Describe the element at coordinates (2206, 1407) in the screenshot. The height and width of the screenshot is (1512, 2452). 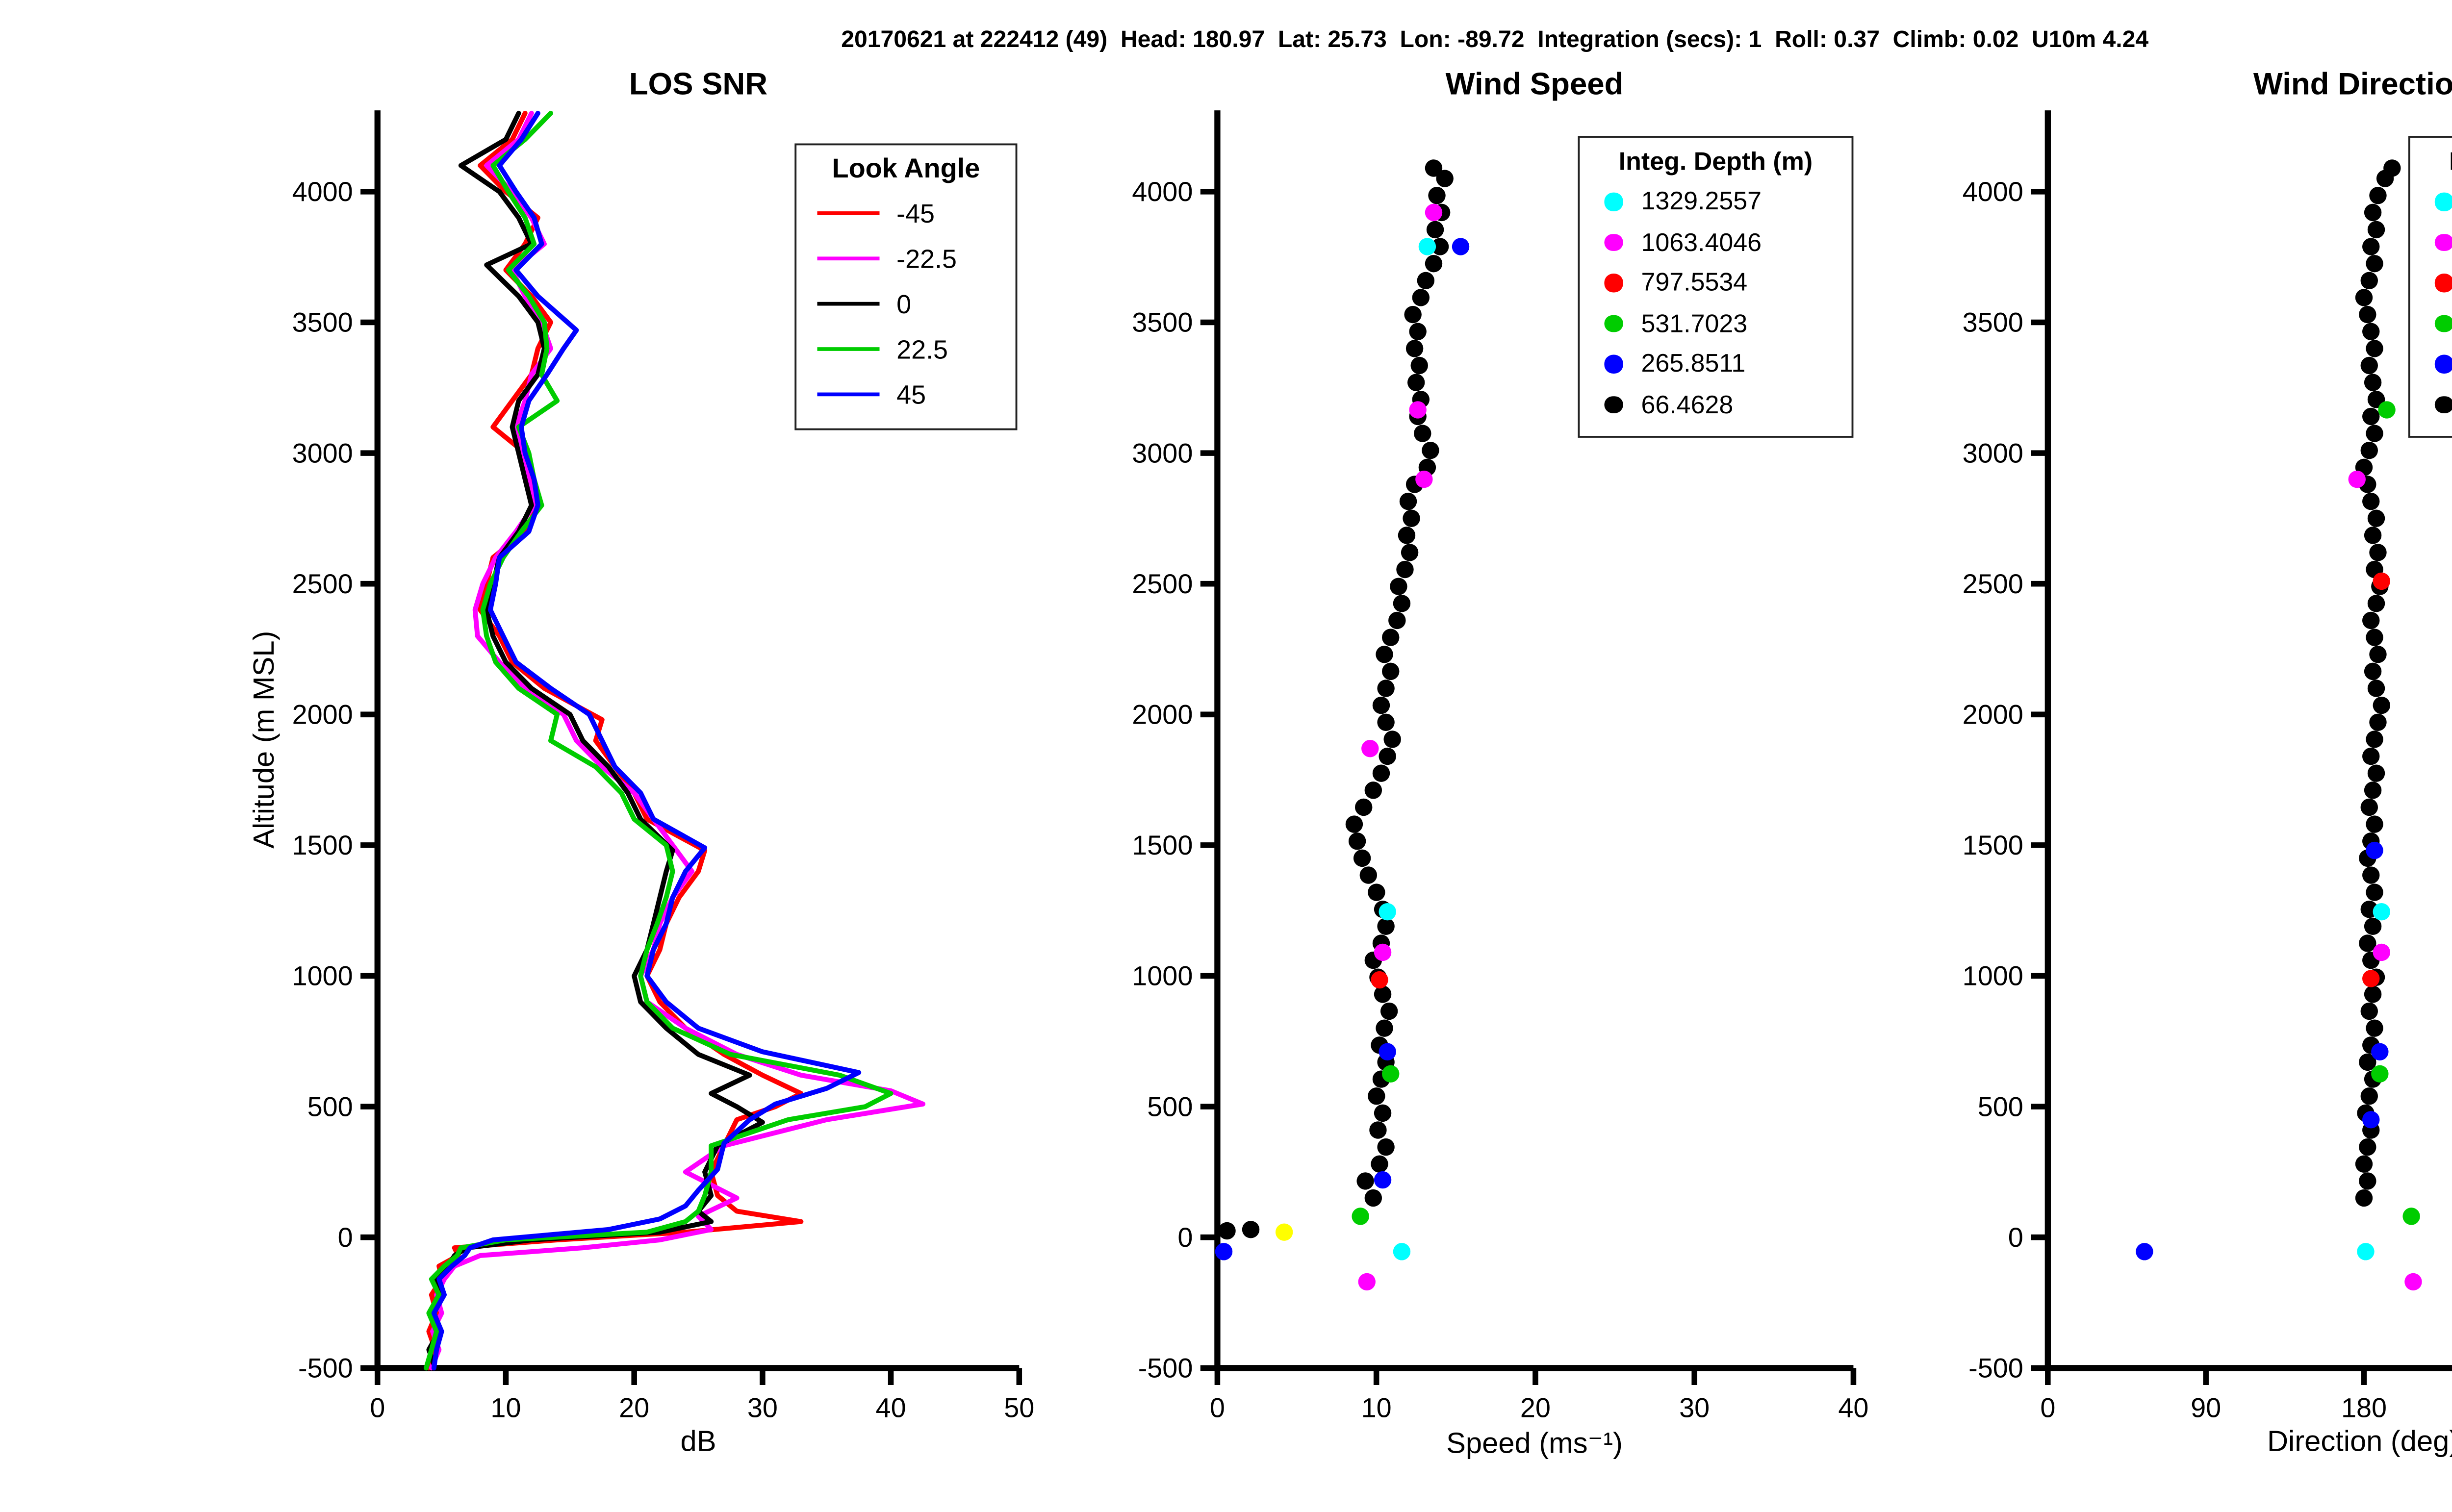
I see `x-tick-label: 90` at that location.